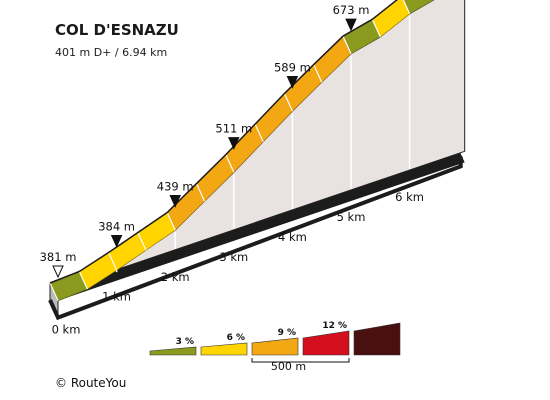  Describe the element at coordinates (233, 129) in the screenshot. I see `elevation-label: 511 m` at that location.